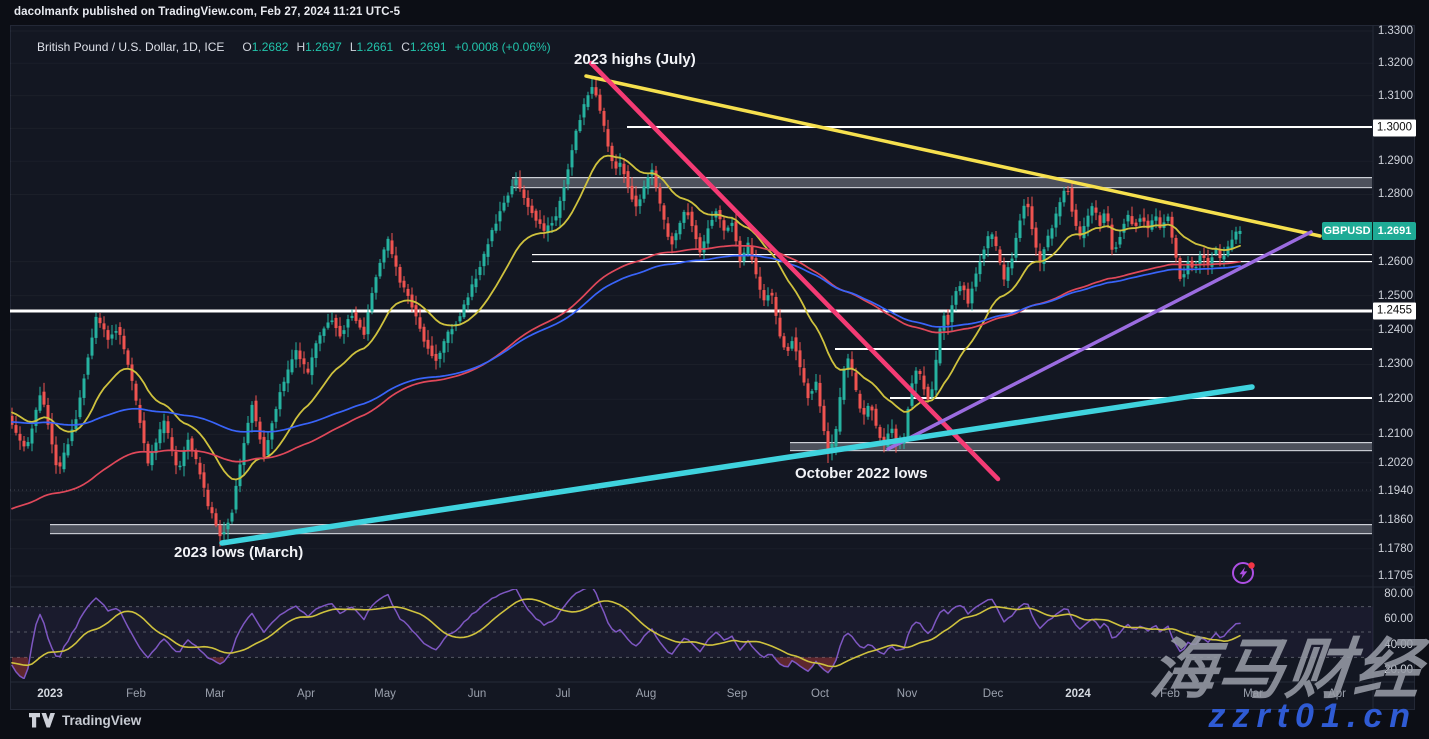  I want to click on descending-trendline-from-july-highs, so click(953, 156).